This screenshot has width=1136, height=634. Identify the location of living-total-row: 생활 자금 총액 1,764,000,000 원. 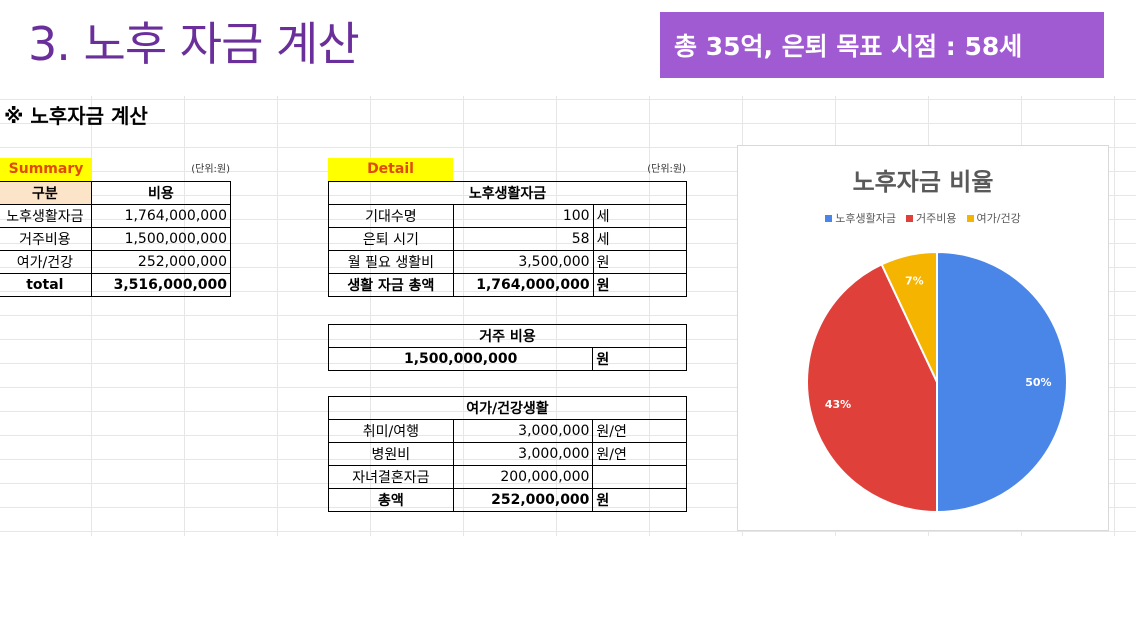
(508, 285).